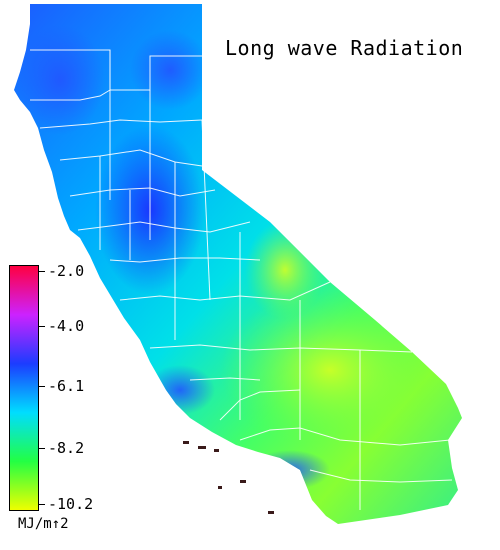 Image resolution: width=500 pixels, height=550 pixels. What do you see at coordinates (71, 504) in the screenshot?
I see `legend-tick-label: -10.2` at bounding box center [71, 504].